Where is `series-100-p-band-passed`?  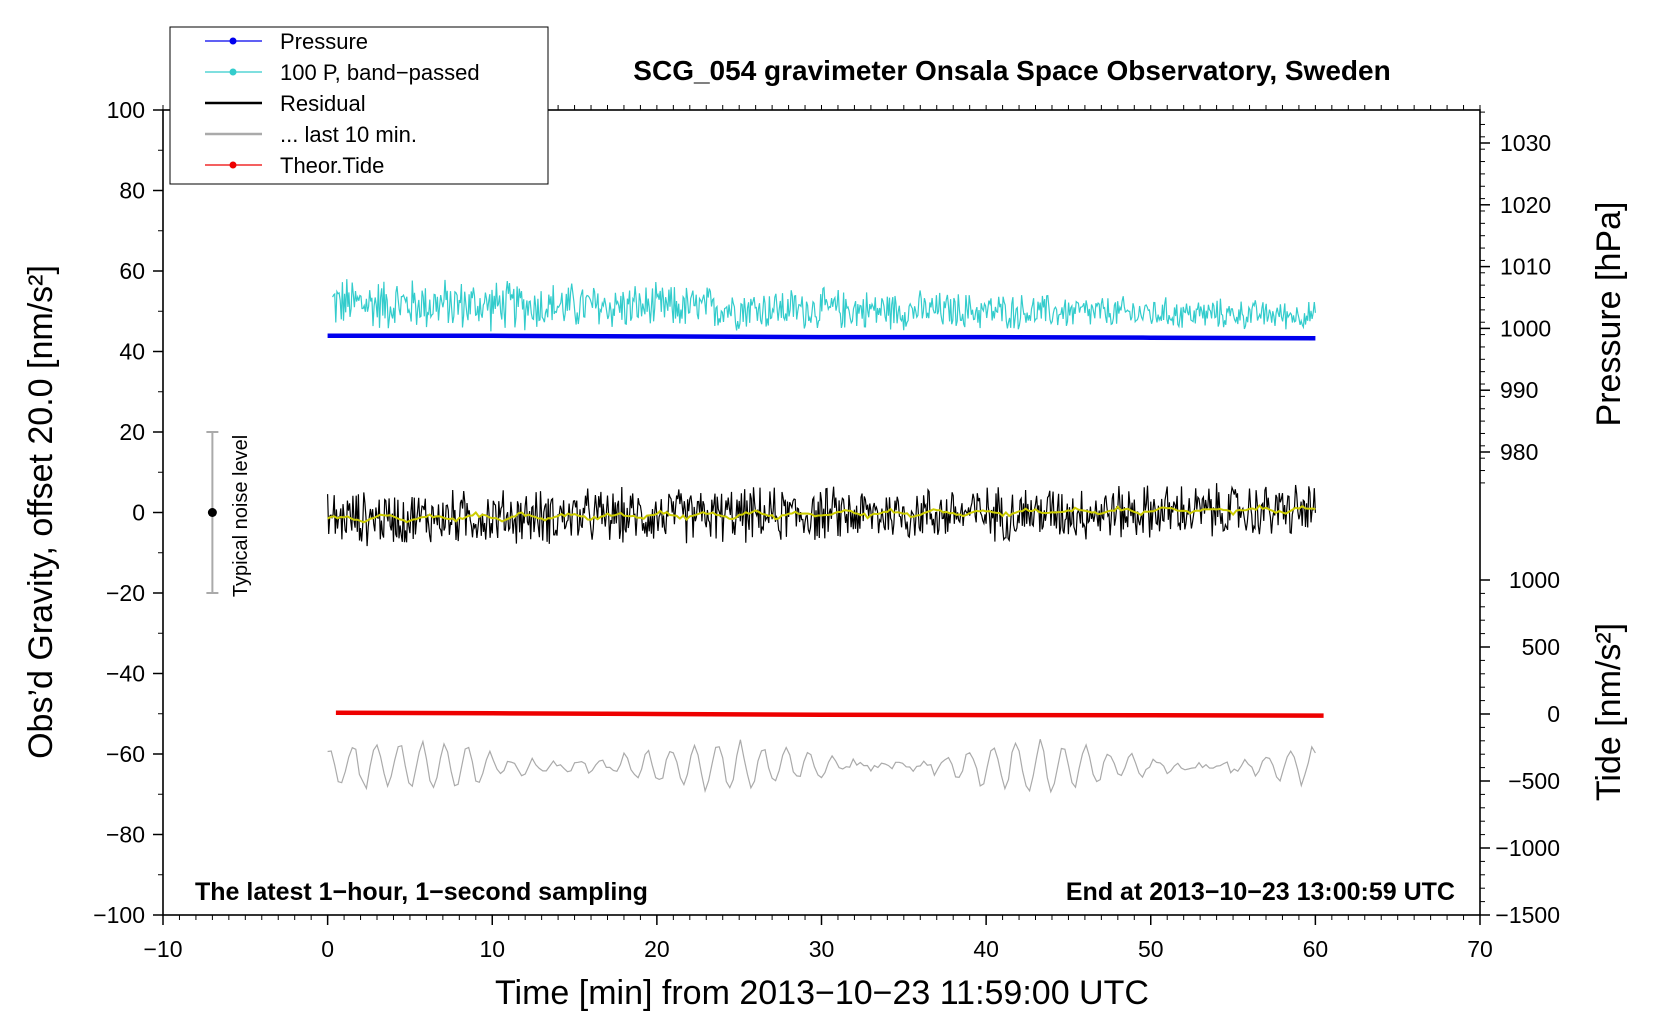
series-100-p-band-passed is located at coordinates (824, 305).